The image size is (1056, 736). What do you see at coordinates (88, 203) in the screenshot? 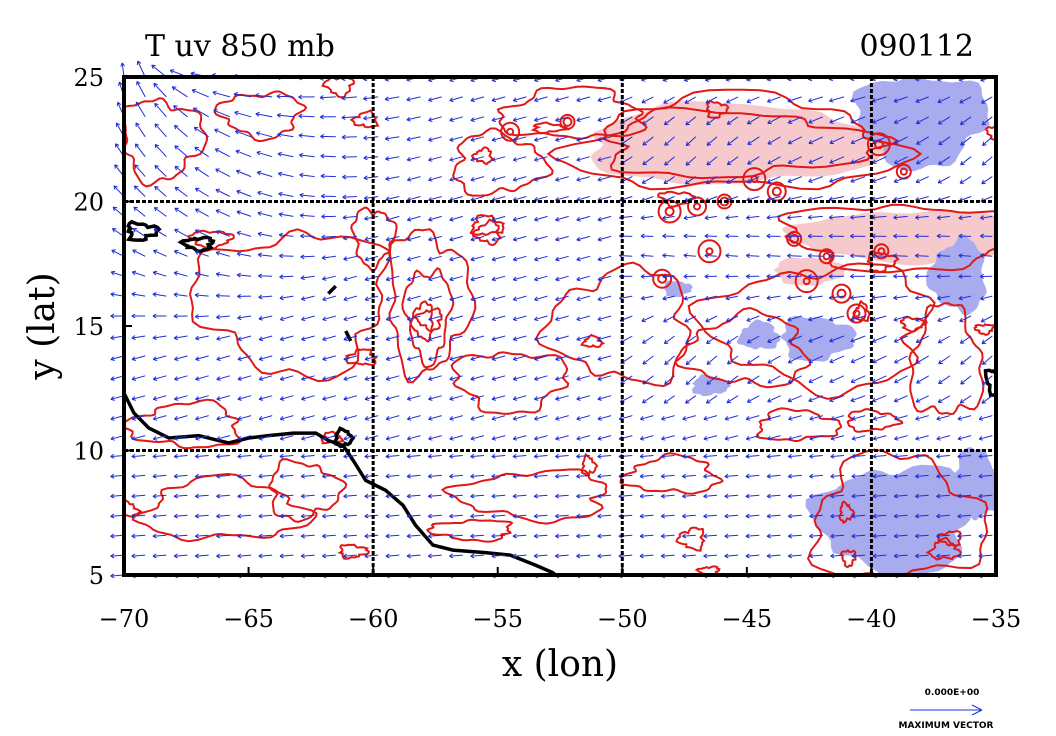
I see `y-tick-label: 20` at bounding box center [88, 203].